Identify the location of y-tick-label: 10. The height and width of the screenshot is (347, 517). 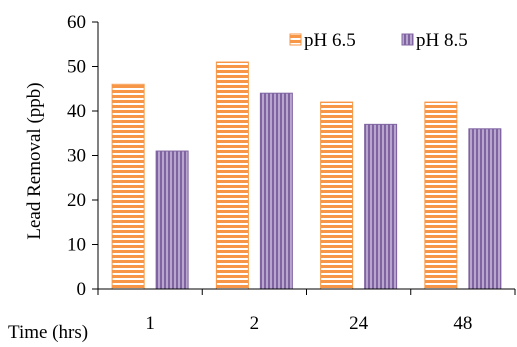
(76, 245).